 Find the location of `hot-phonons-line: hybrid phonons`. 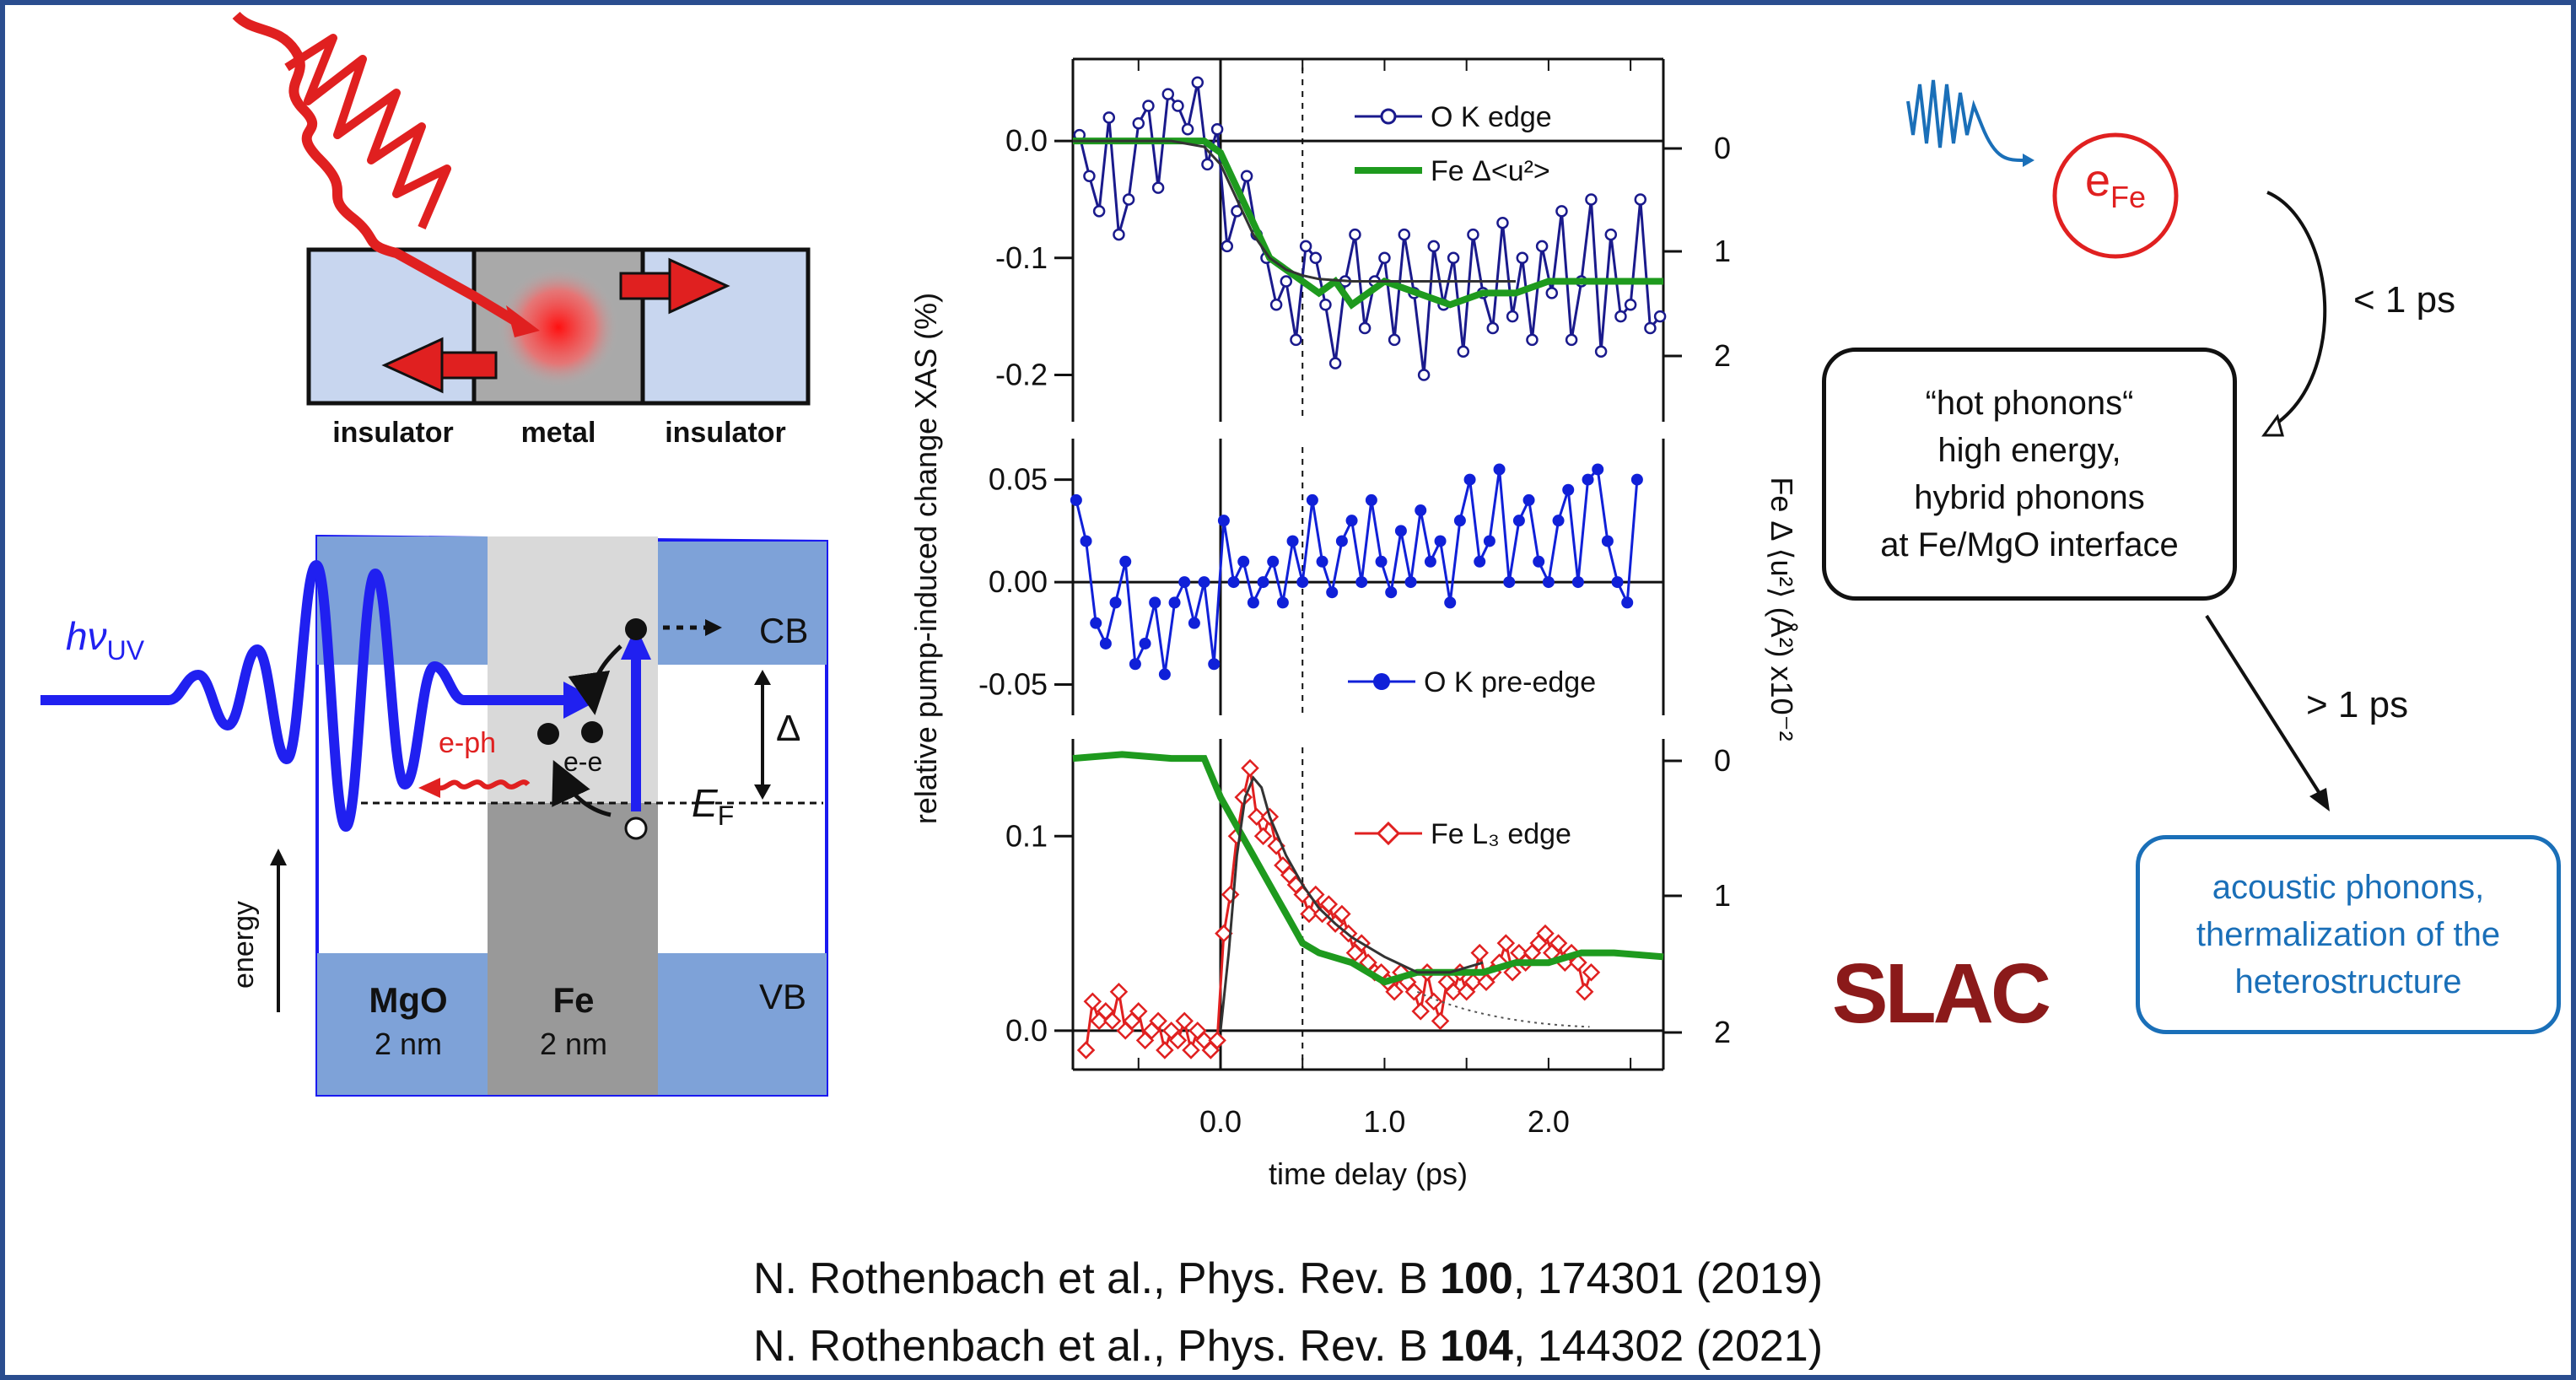

hot-phonons-line: hybrid phonons is located at coordinates (2029, 497).